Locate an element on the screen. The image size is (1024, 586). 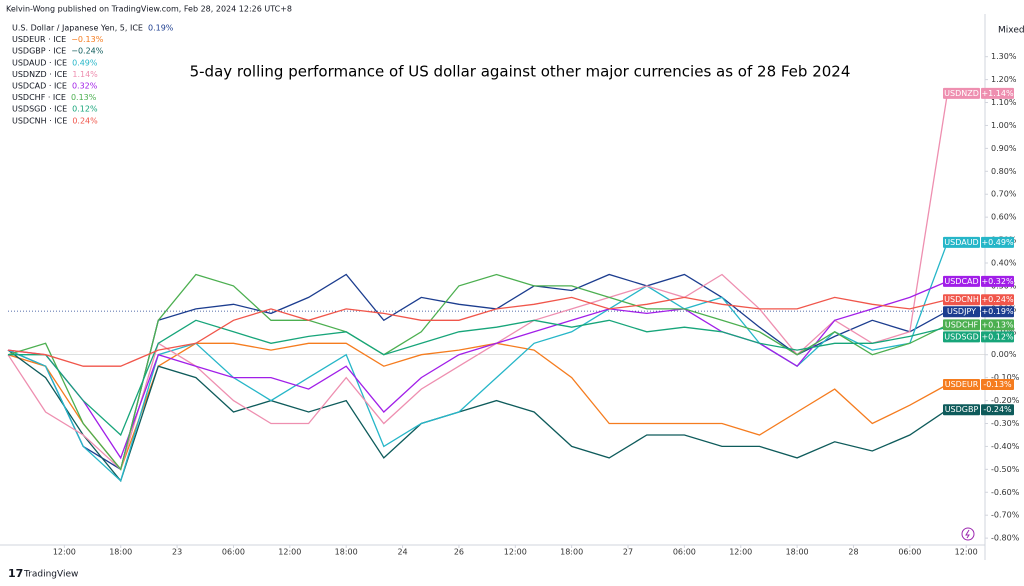
y-tick-label: 0.90% is located at coordinates (1004, 148).